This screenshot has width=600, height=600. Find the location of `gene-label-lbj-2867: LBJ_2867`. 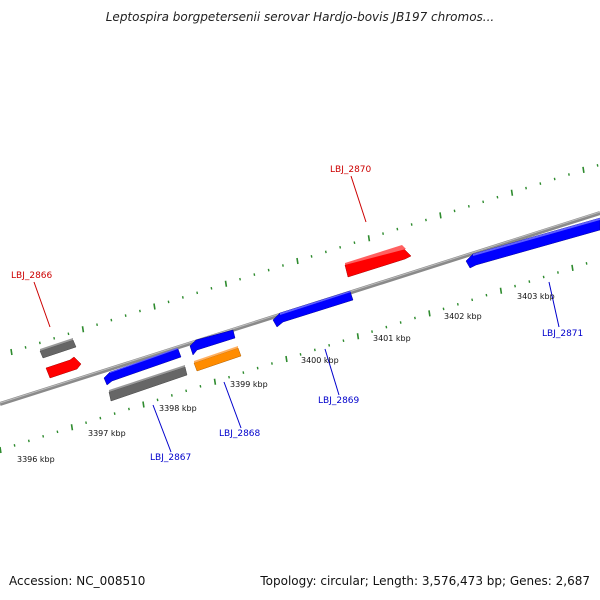

gene-label-lbj-2867: LBJ_2867 is located at coordinates (170, 458).